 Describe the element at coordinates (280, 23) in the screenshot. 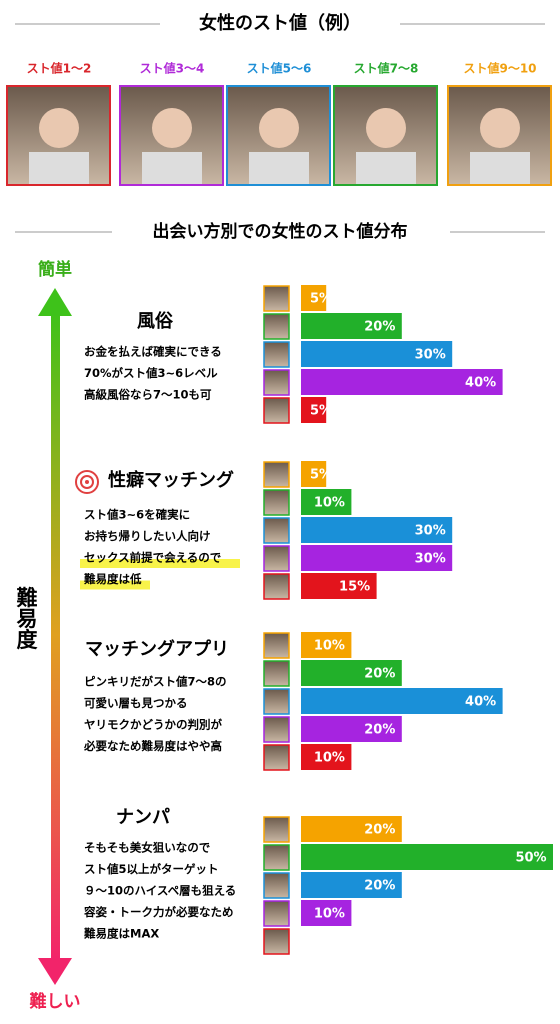

I see `title: 女性のスト値（例）` at that location.